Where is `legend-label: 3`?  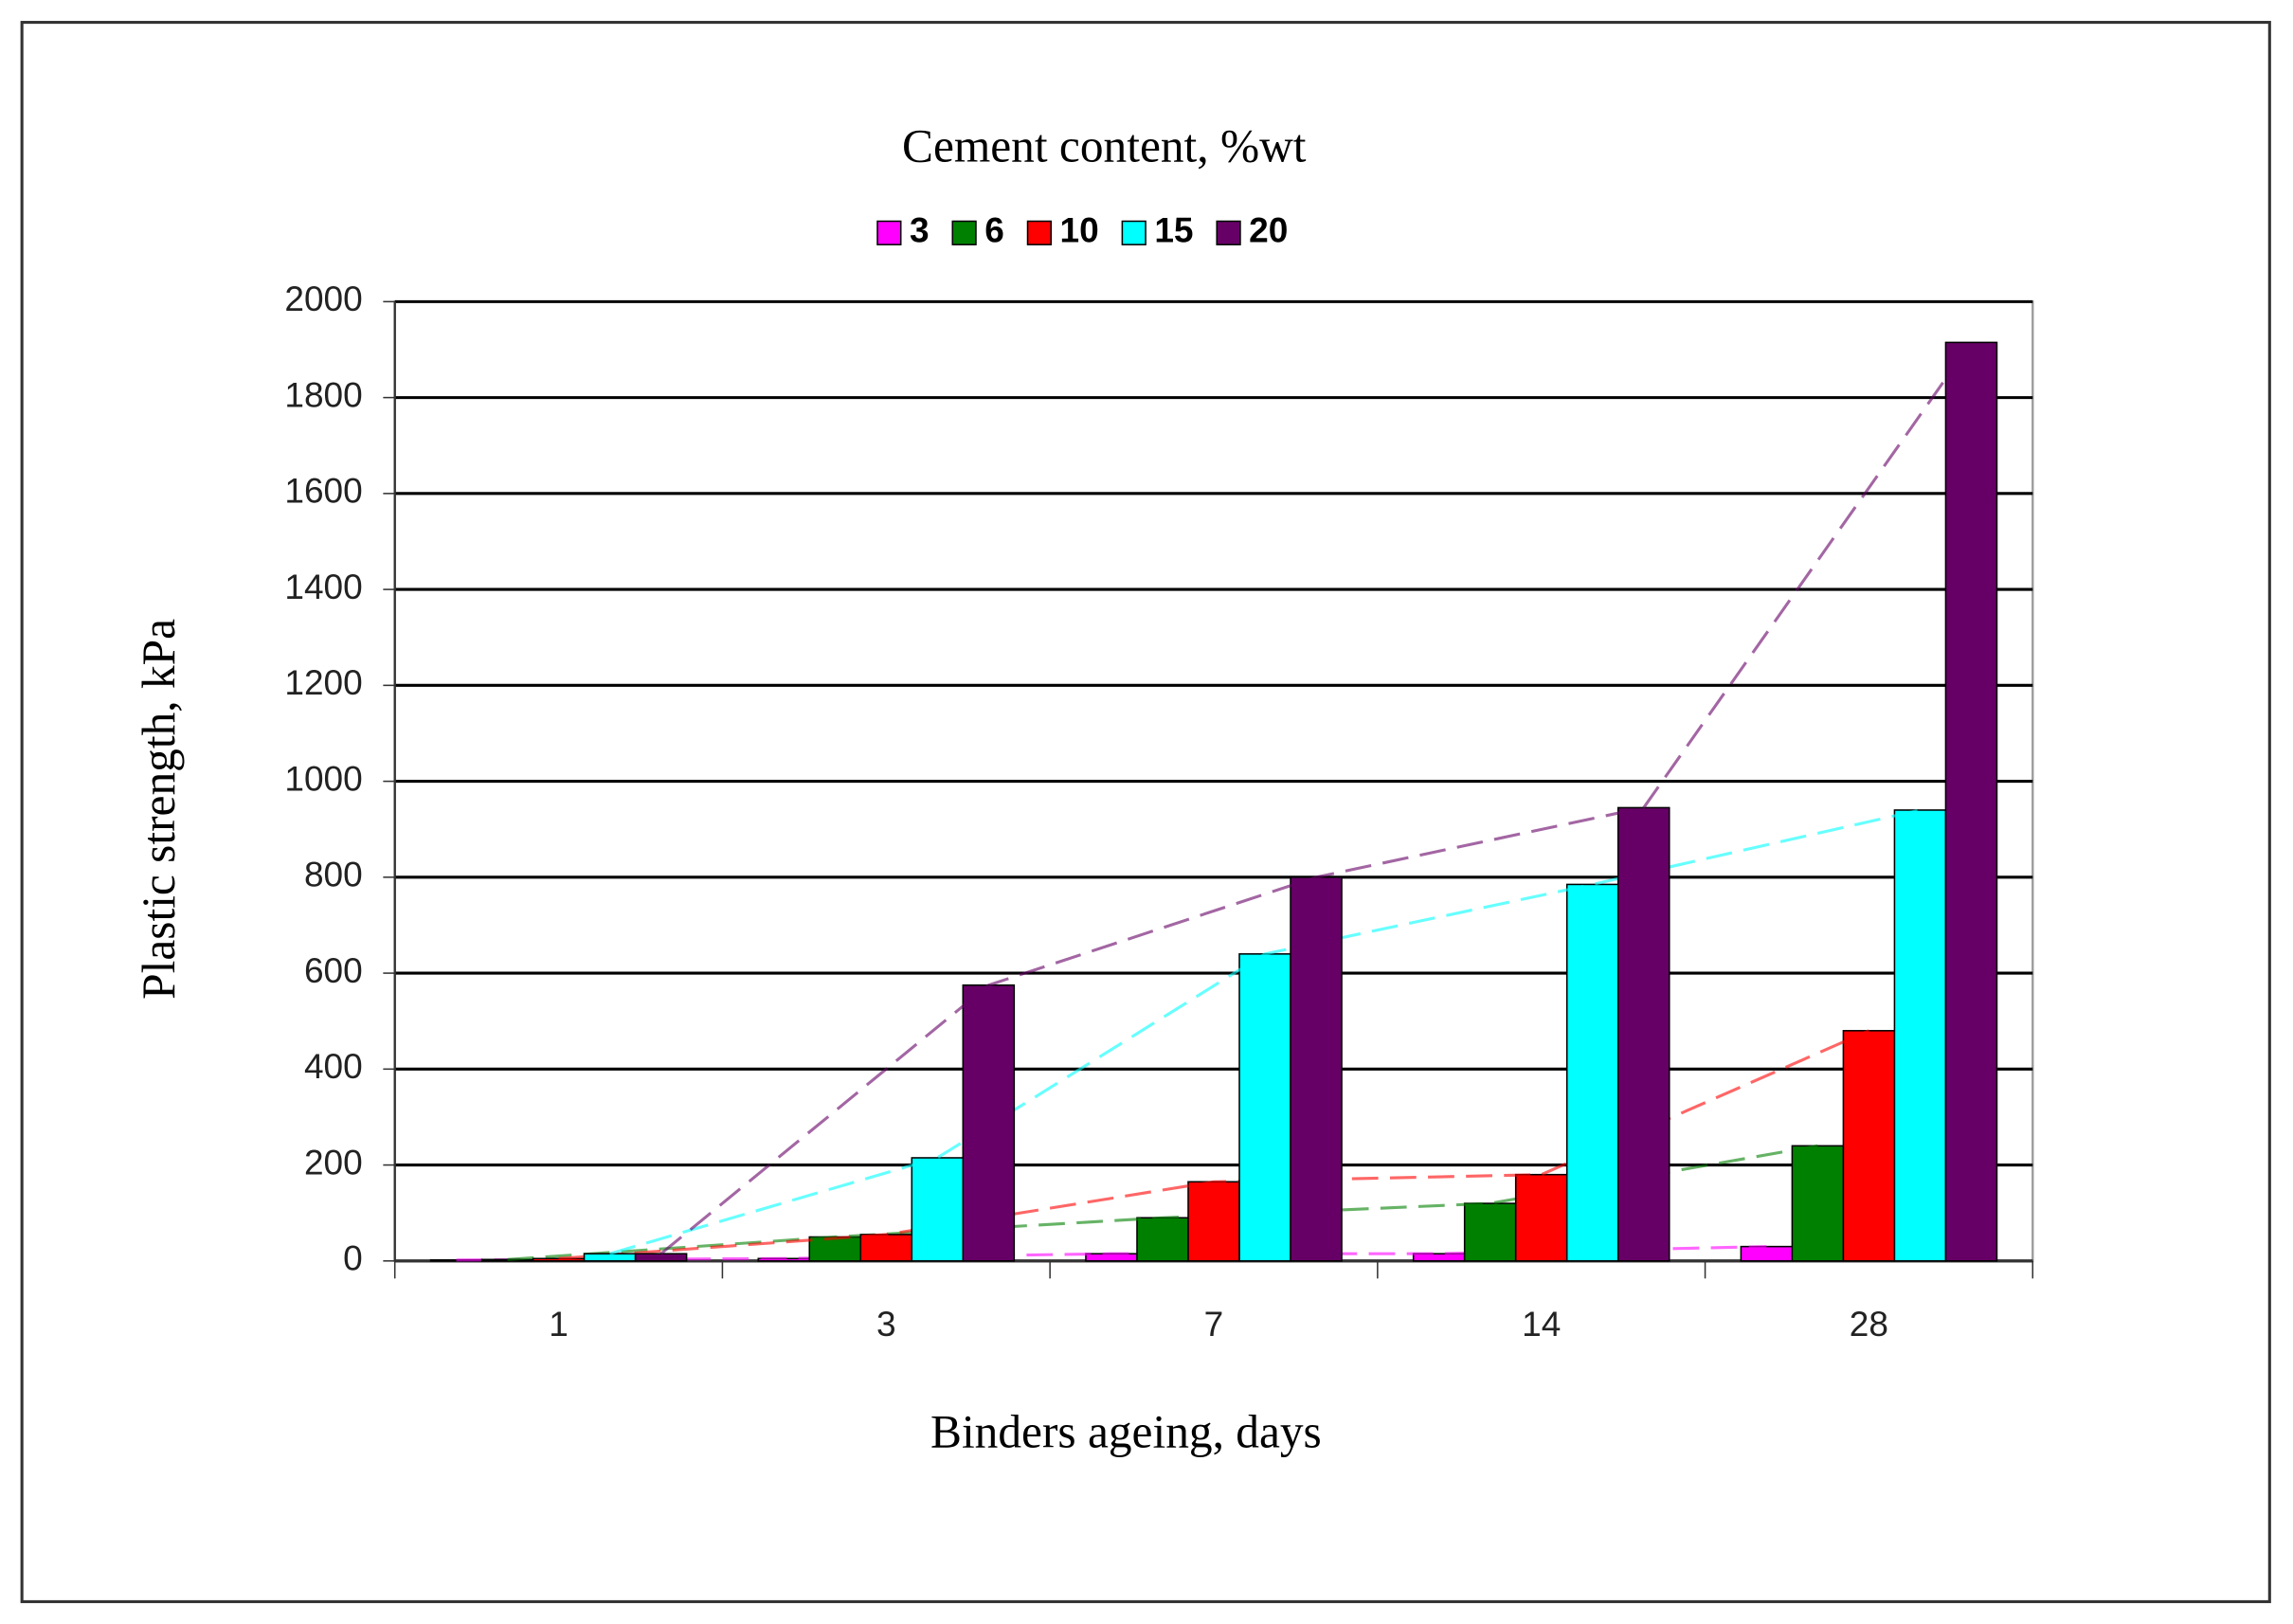
legend-label: 3 is located at coordinates (920, 230).